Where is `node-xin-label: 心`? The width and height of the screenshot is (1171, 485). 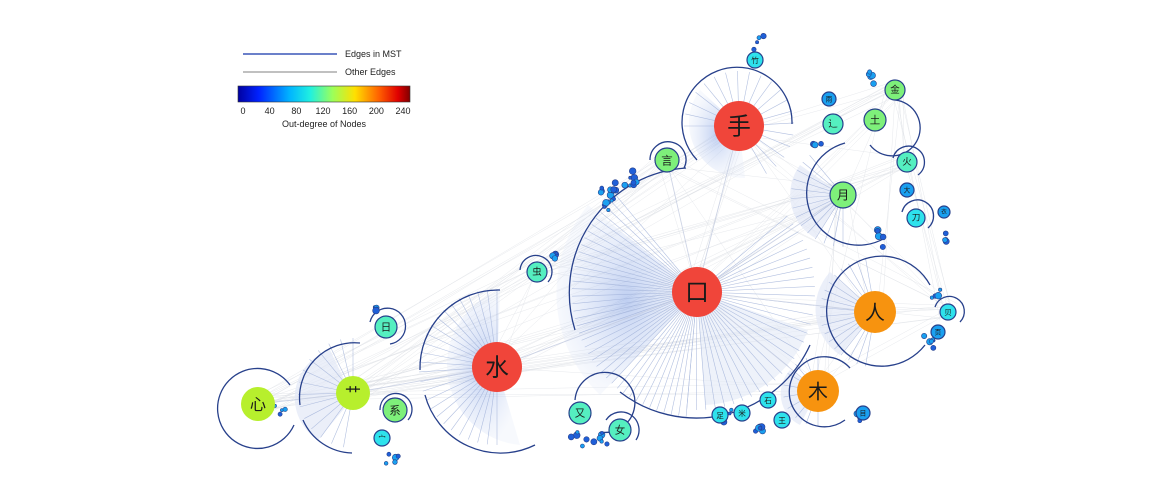
node-xin-label: 心 is located at coordinates (258, 404).